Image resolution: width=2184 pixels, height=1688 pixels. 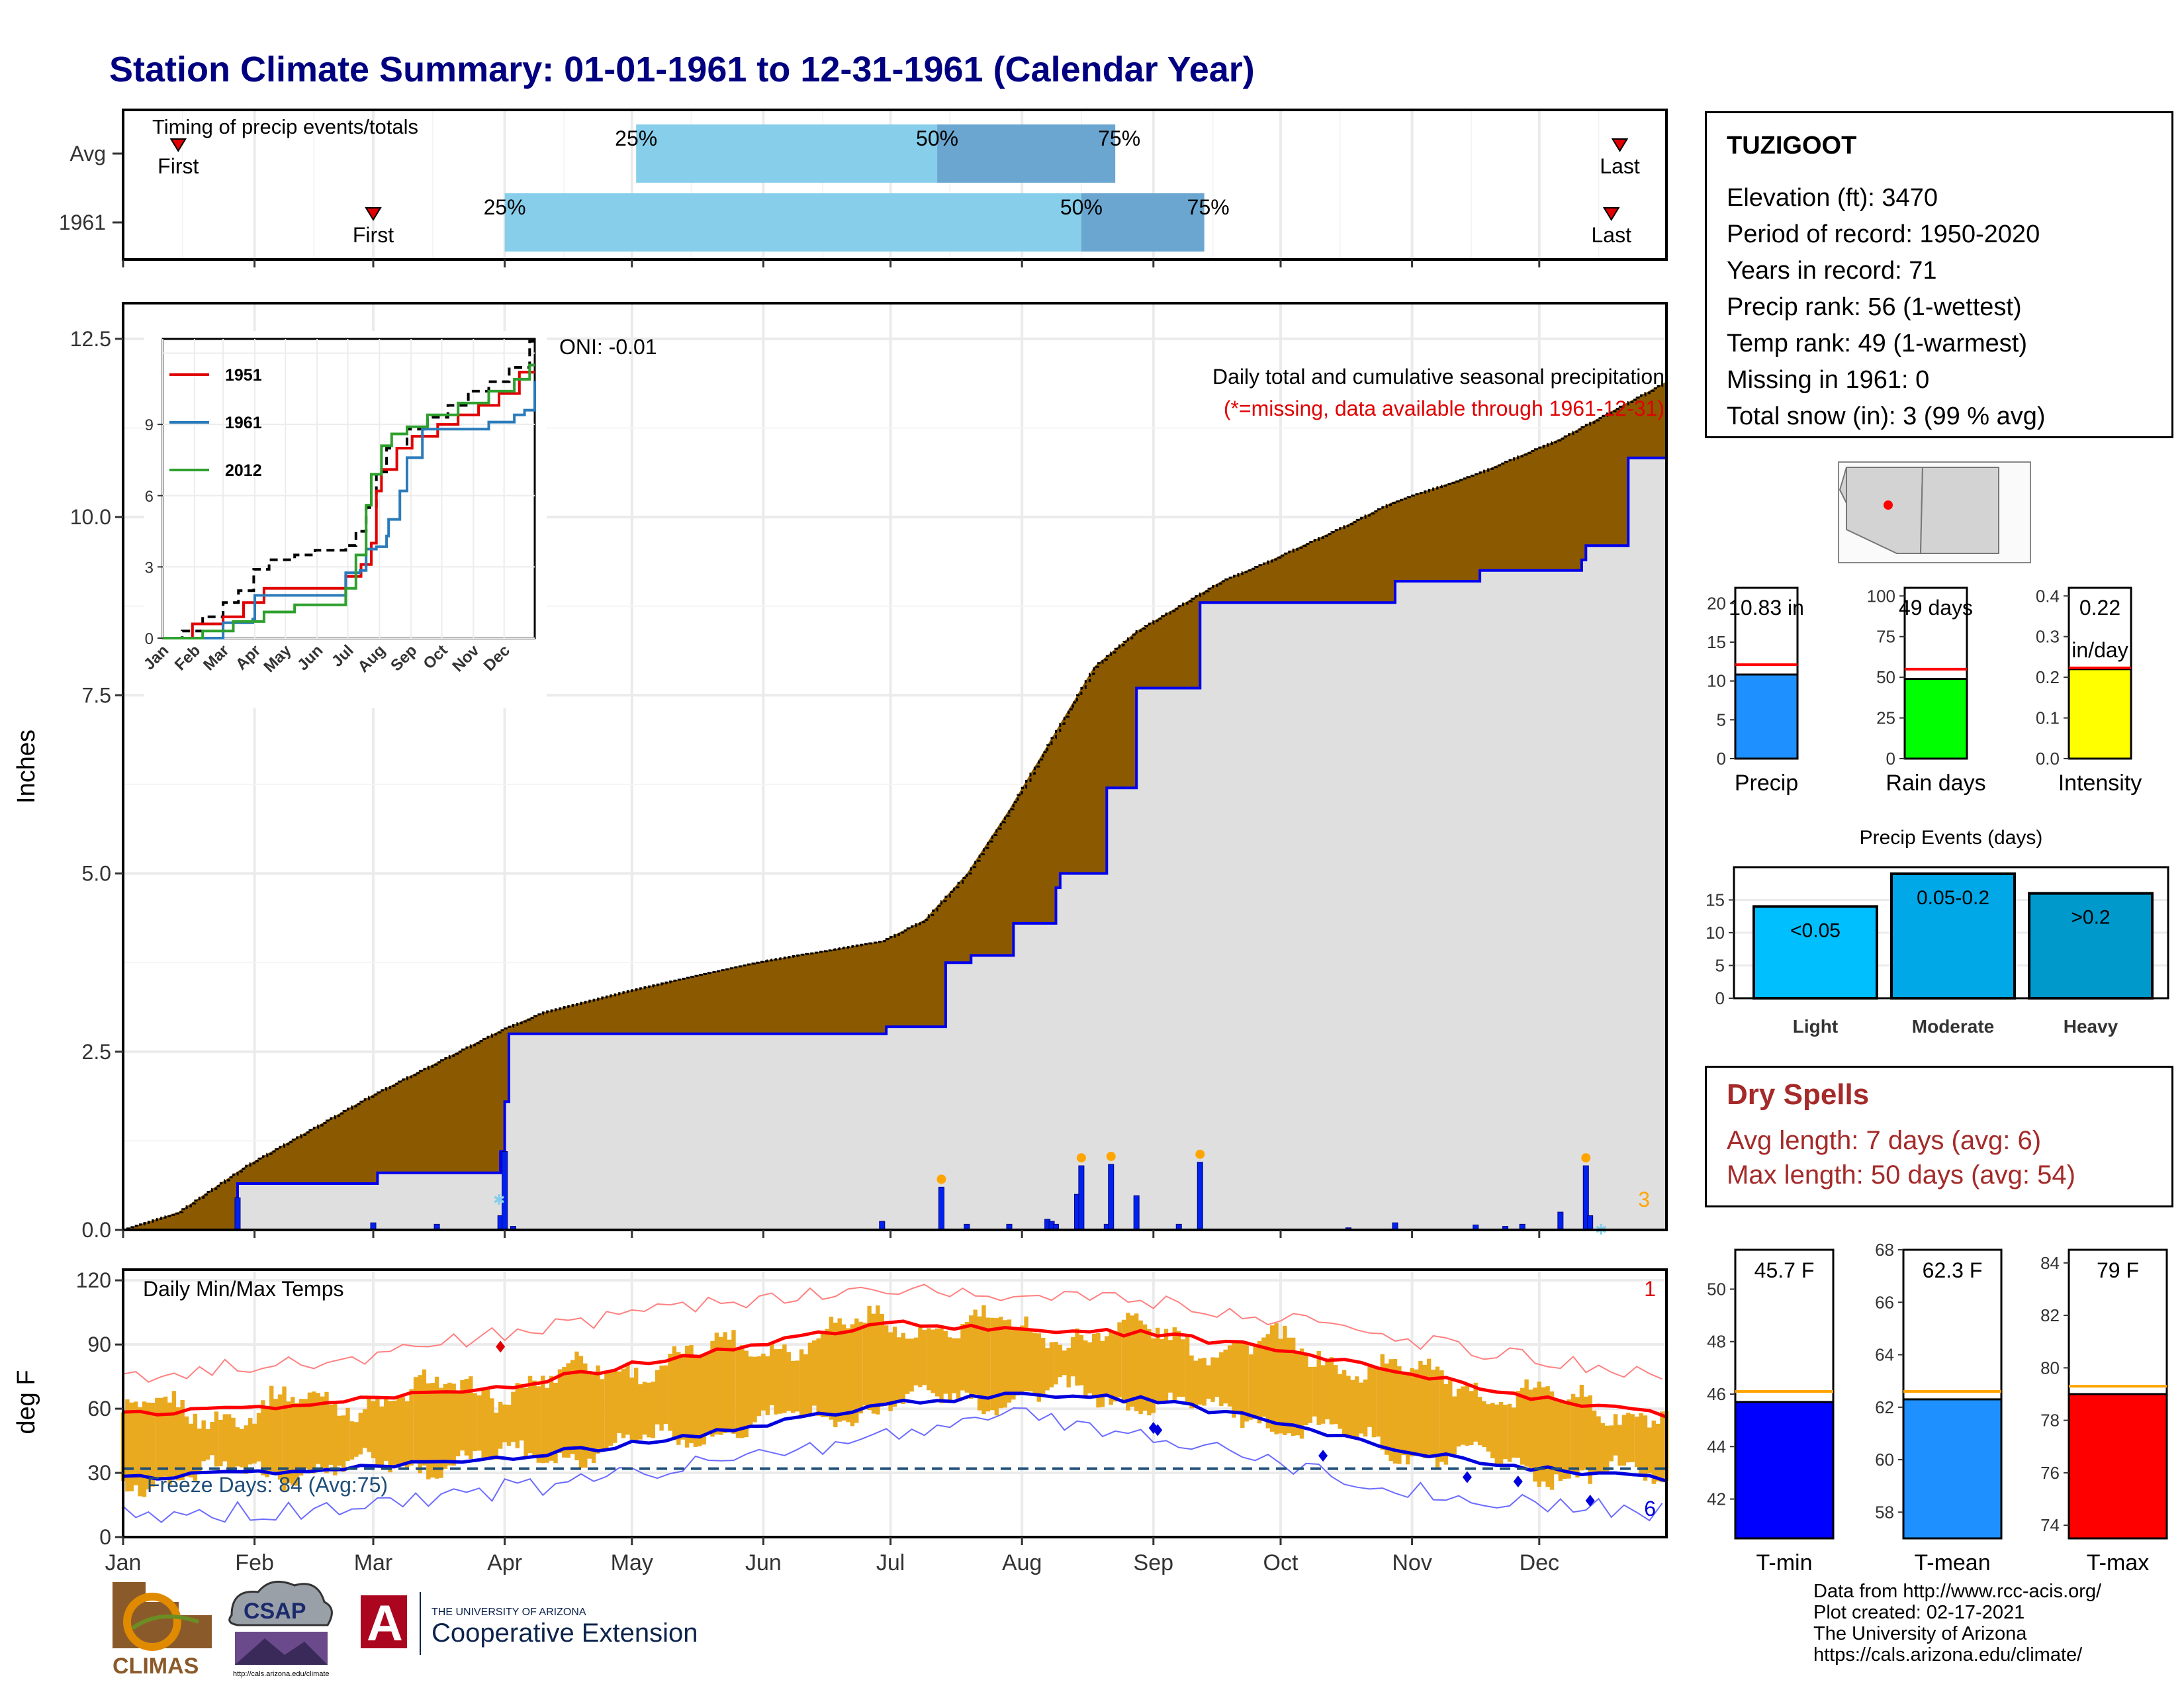 I want to click on temp-bar-tick-label: 68, so click(x=1885, y=1250).